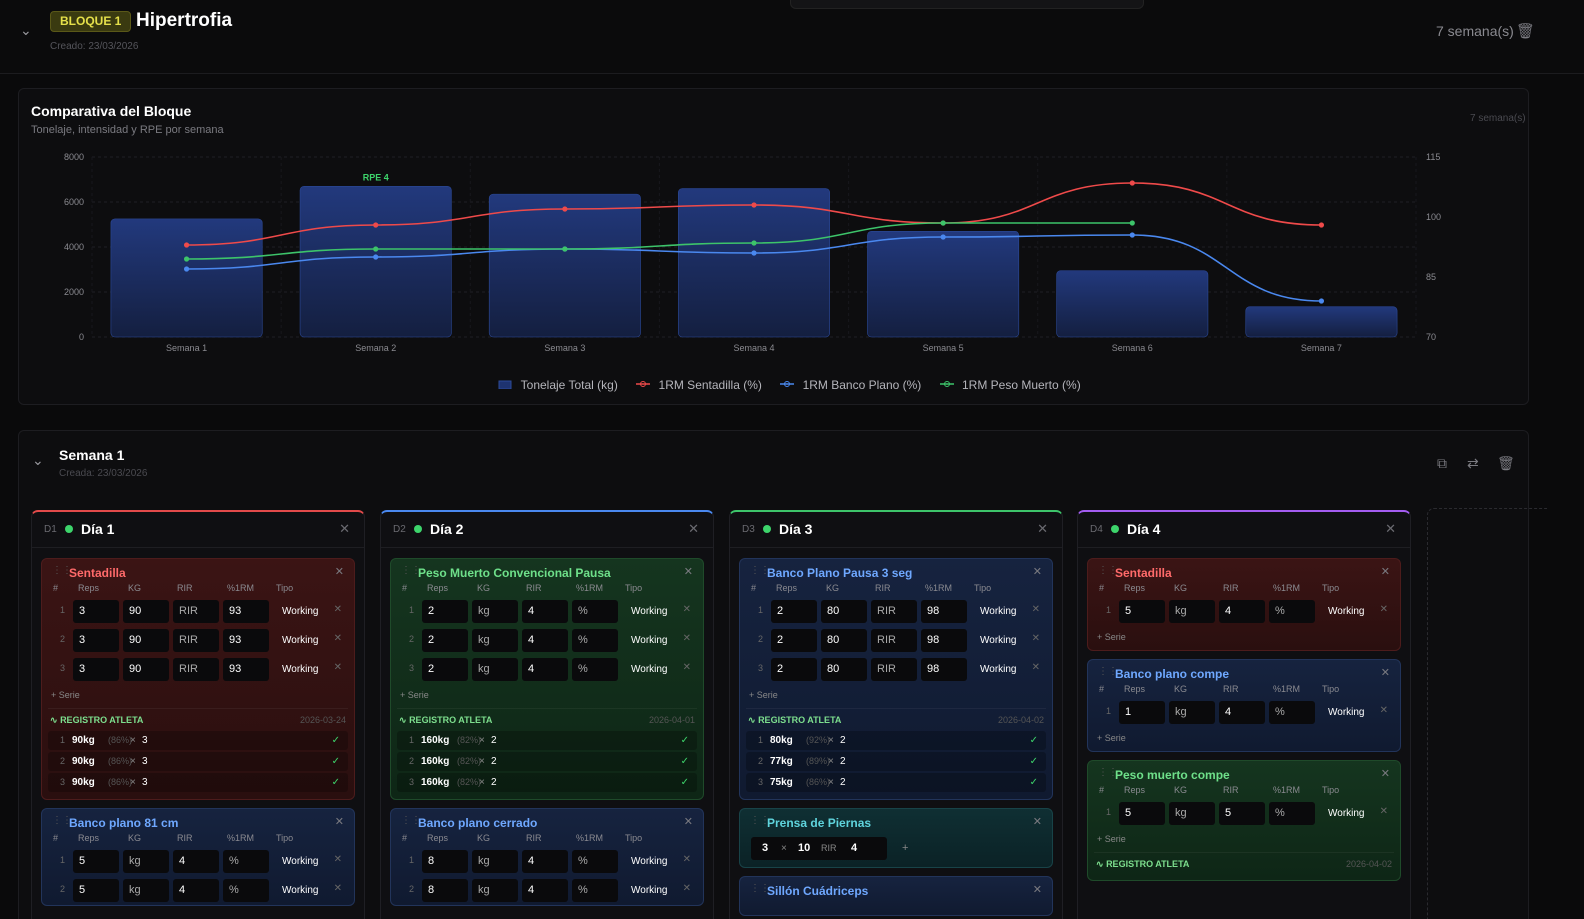 This screenshot has height=919, width=1584. I want to click on add-day-dropzone, so click(1487, 713).